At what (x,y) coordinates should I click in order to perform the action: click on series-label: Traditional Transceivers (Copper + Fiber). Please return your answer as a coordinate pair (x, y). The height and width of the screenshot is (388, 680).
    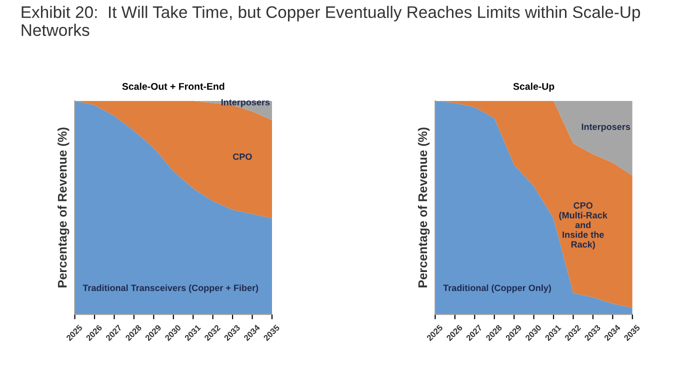
    Looking at the image, I should click on (170, 288).